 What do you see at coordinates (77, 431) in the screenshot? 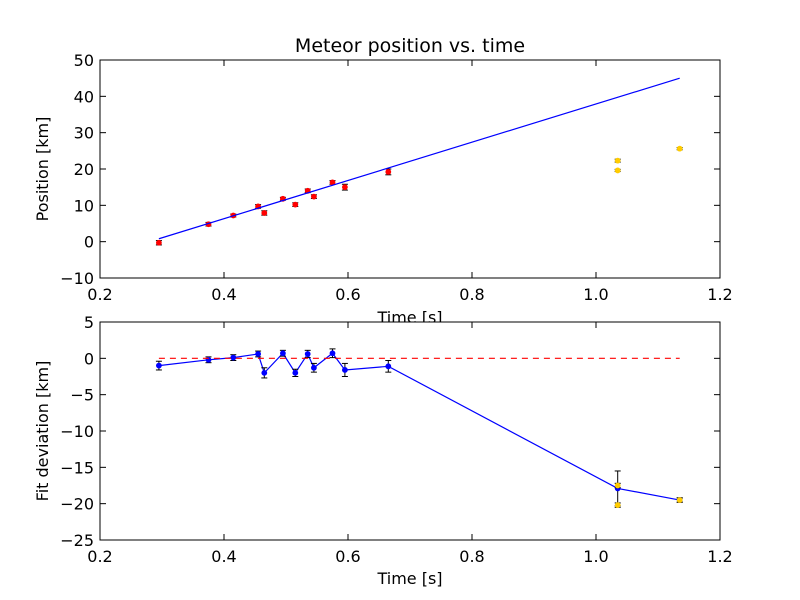
I see `bottom-y-tick-label: −10` at bounding box center [77, 431].